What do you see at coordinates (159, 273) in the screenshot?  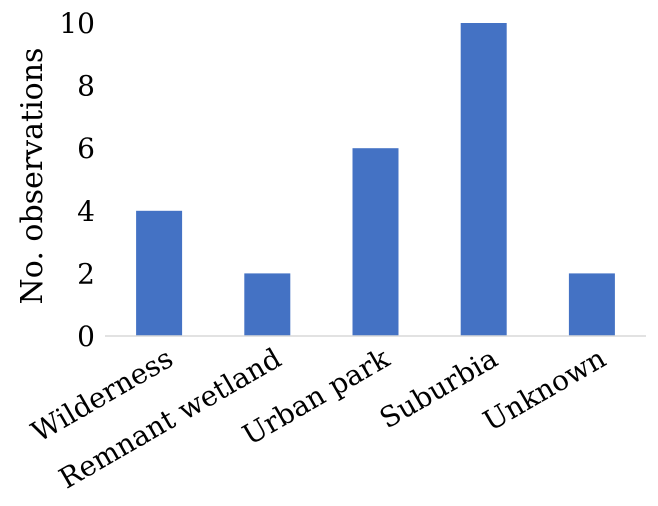 I see `bar-wilderness` at bounding box center [159, 273].